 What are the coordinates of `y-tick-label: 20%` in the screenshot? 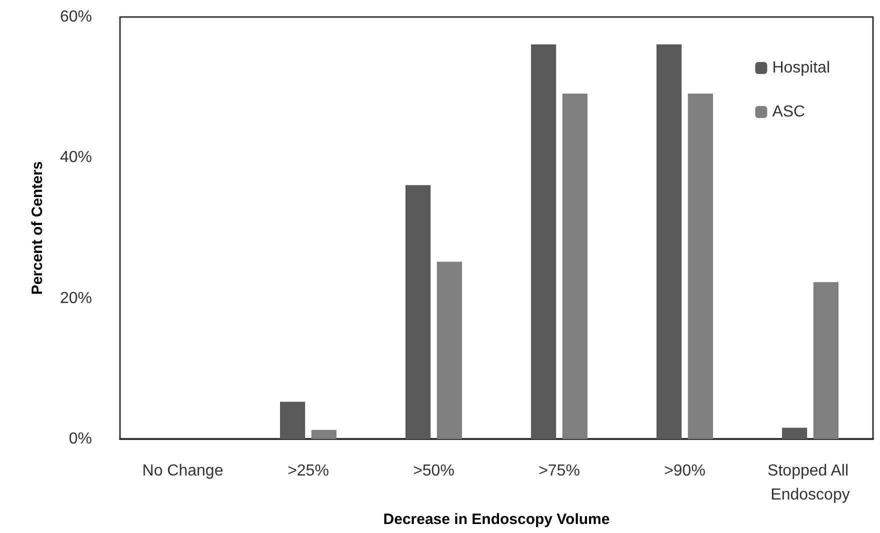 It's located at (76, 298).